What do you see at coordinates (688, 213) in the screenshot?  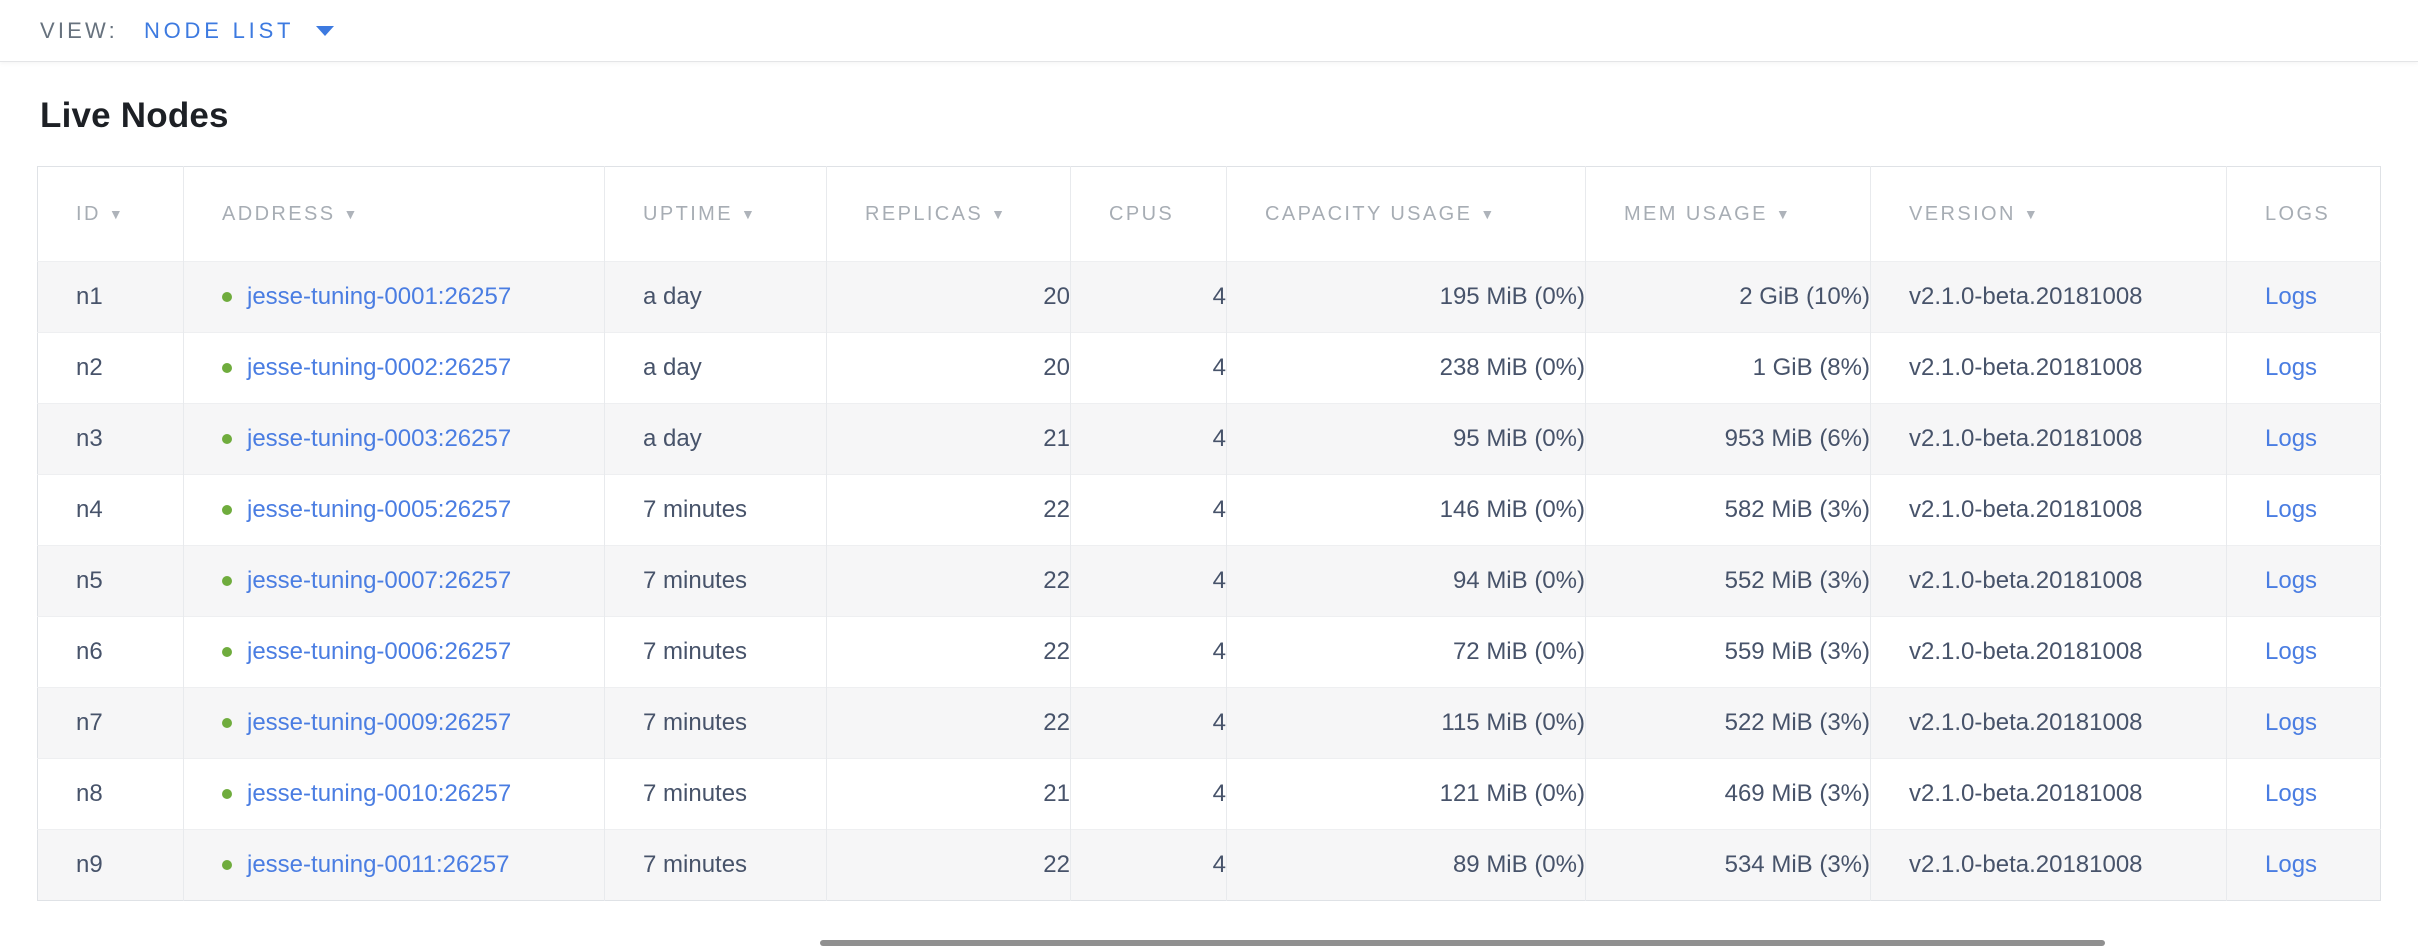 I see `column-header-label: UPTIME` at bounding box center [688, 213].